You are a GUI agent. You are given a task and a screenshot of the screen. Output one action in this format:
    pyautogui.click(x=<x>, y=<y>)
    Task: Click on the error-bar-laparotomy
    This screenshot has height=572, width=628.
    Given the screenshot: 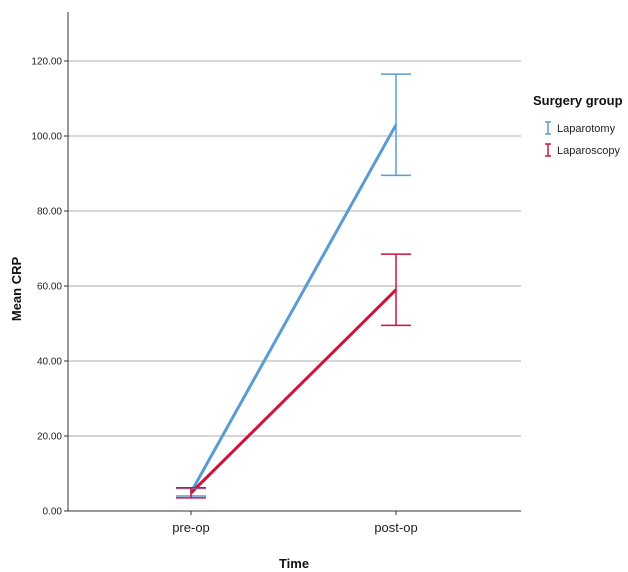 What is the action you would take?
    pyautogui.click(x=396, y=125)
    